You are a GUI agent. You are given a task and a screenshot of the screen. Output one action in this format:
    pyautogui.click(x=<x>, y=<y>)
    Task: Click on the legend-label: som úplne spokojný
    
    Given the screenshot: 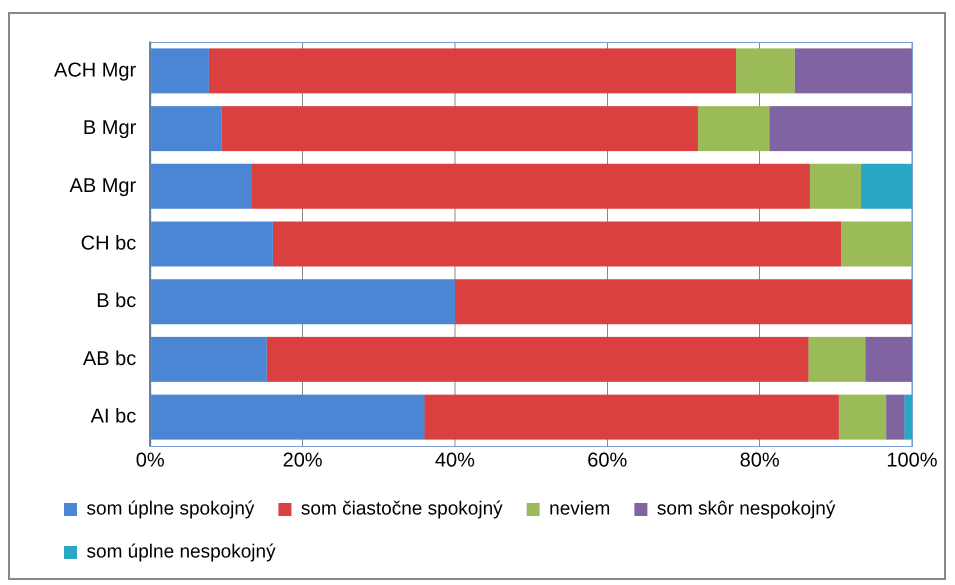 What is the action you would take?
    pyautogui.click(x=170, y=509)
    